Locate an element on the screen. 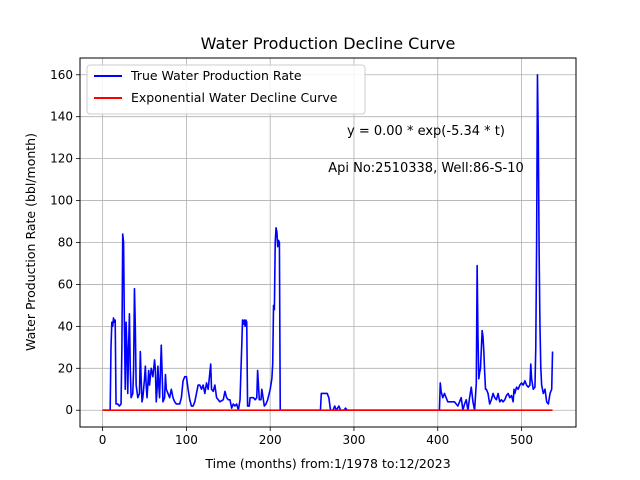 The height and width of the screenshot is (480, 640). x-tick-label: 0 is located at coordinates (103, 440).